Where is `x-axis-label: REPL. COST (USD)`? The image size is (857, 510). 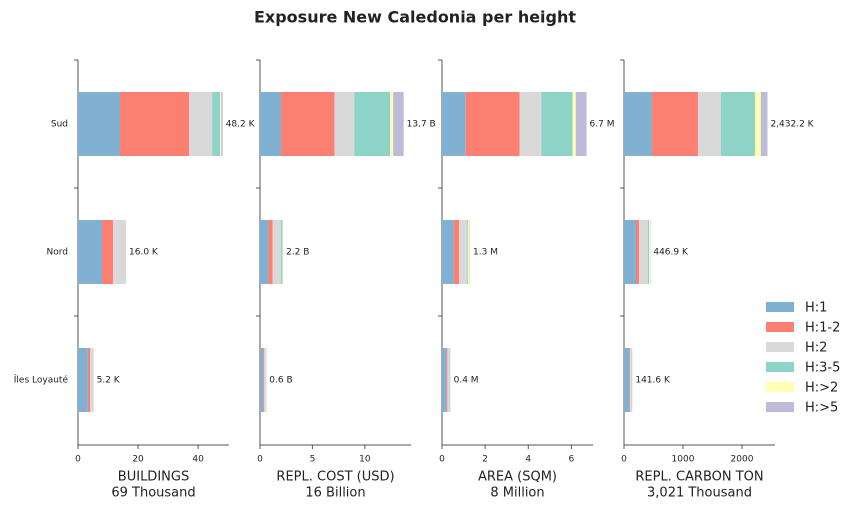 x-axis-label: REPL. COST (USD) is located at coordinates (335, 477).